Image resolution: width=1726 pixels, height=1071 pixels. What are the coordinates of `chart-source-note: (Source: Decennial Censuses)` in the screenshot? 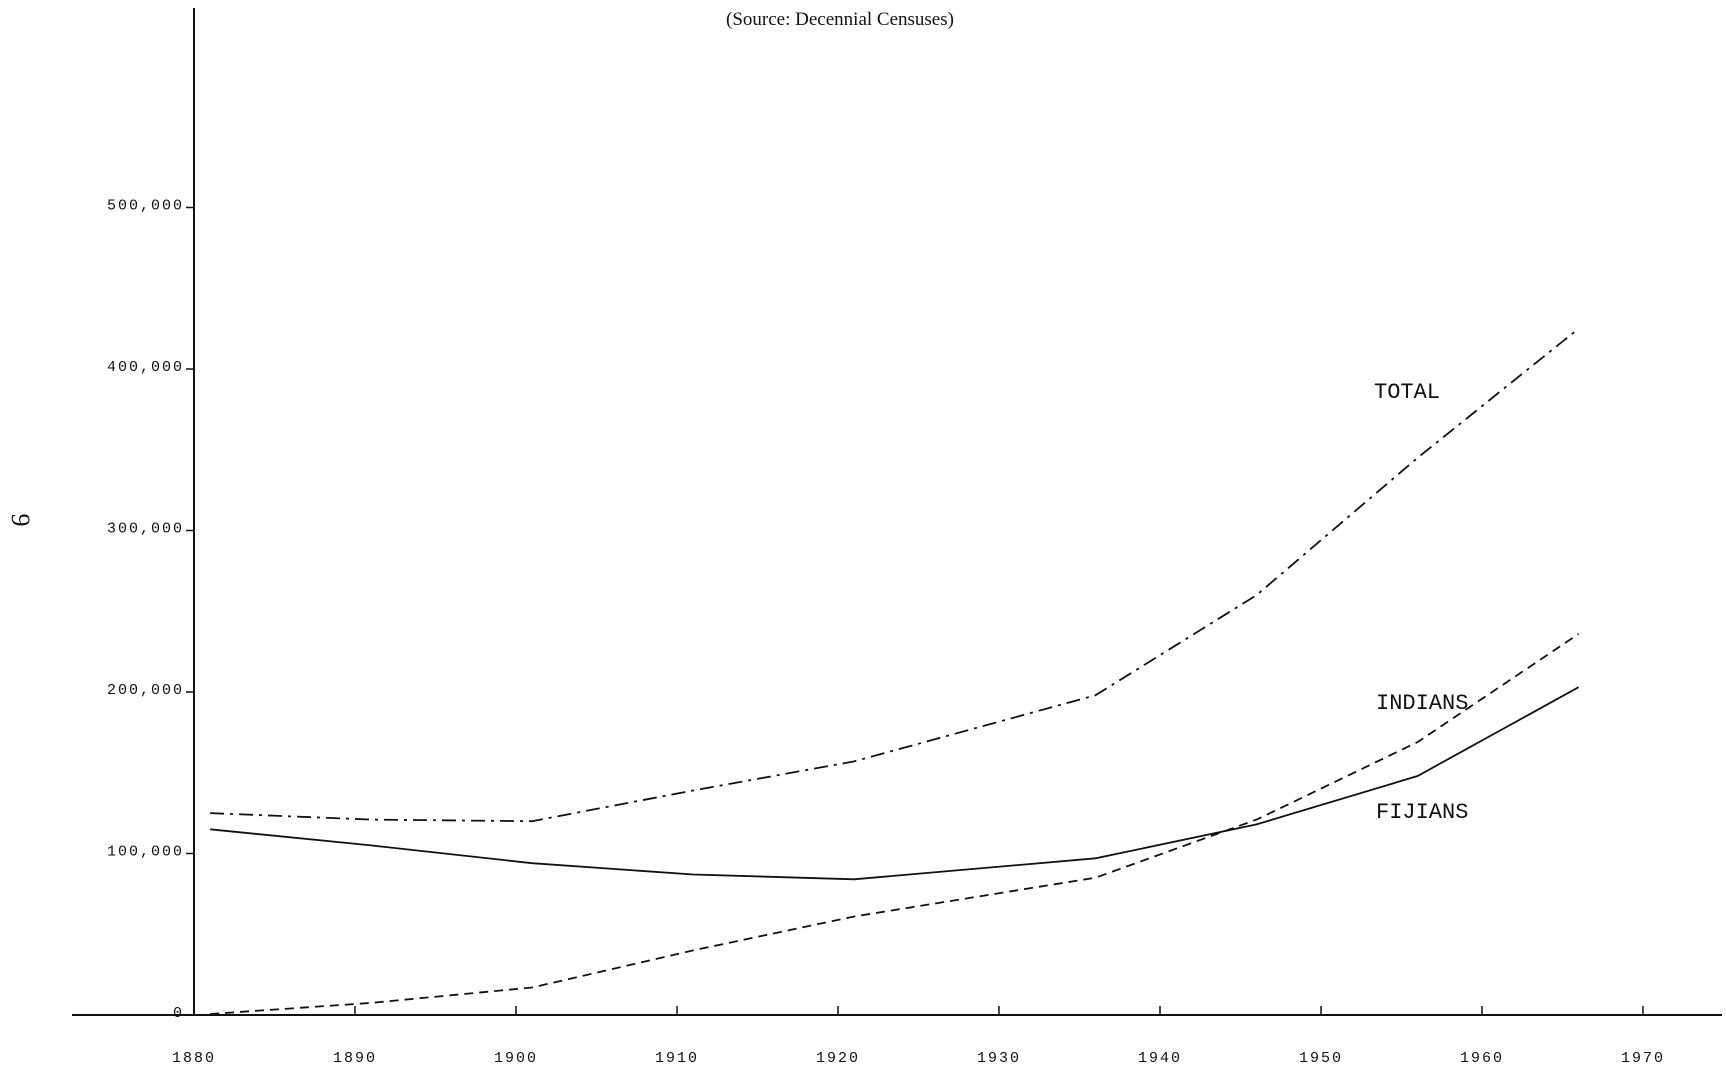 It's located at (840, 19).